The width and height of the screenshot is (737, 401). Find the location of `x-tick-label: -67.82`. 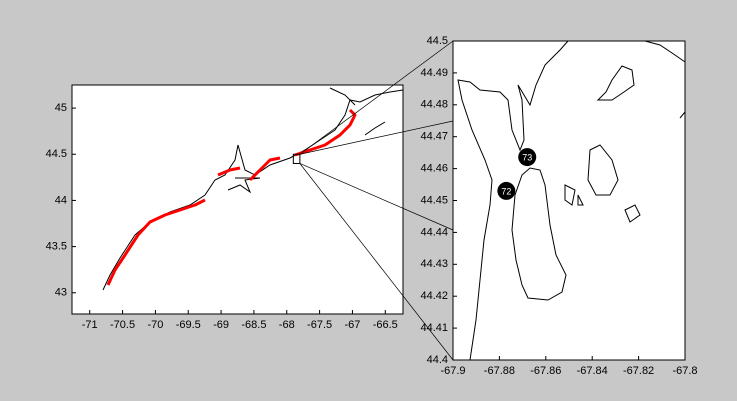

x-tick-label: -67.82 is located at coordinates (638, 371).